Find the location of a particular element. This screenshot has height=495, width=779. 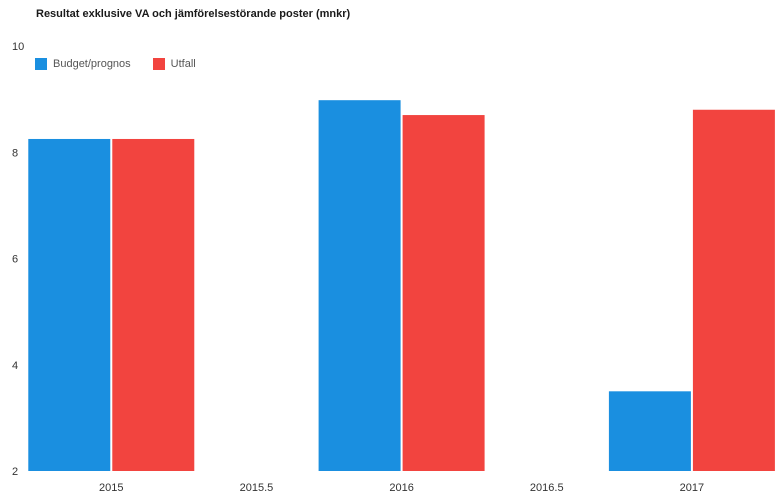

x-tick-label: 2016.5 is located at coordinates (547, 488).